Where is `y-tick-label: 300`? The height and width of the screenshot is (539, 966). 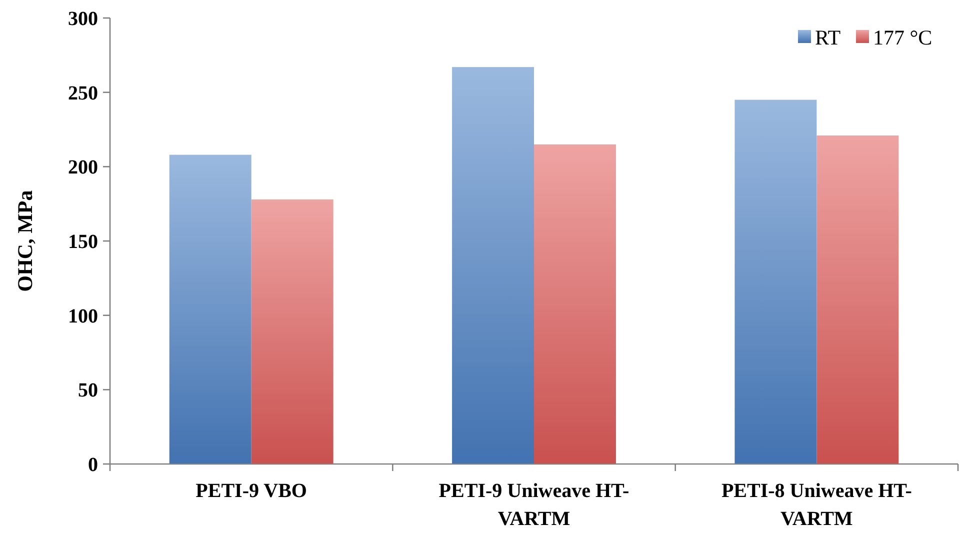 y-tick-label: 300 is located at coordinates (83, 19).